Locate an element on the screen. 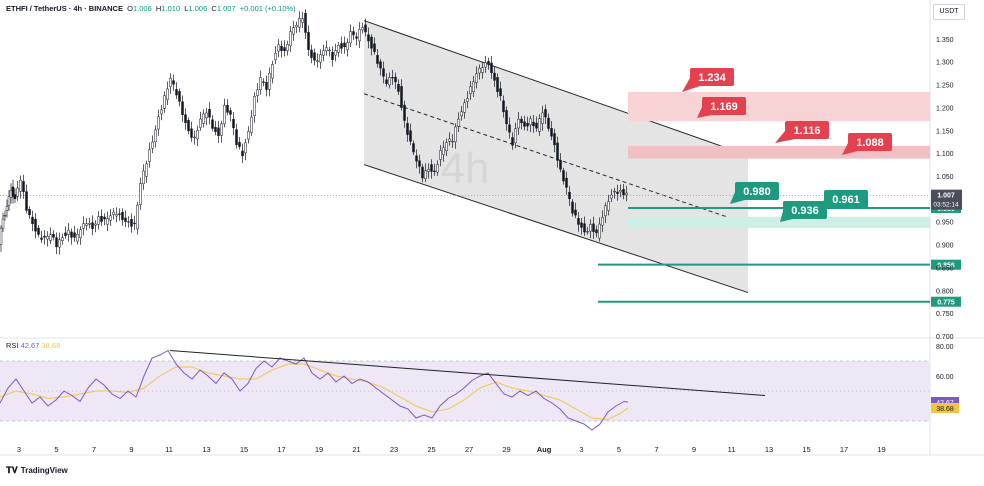  rsi-trendline is located at coordinates (467, 373).